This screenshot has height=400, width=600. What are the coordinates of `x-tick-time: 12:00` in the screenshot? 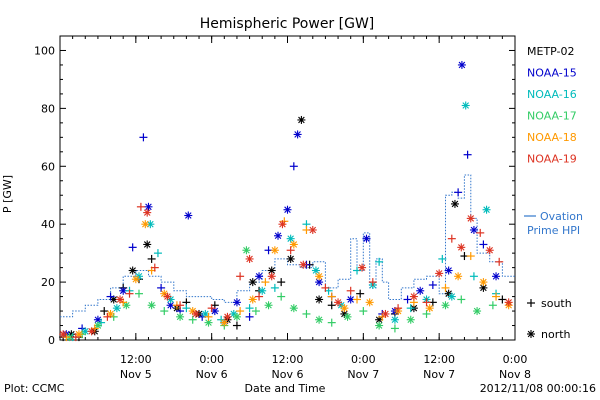 It's located at (439, 359).